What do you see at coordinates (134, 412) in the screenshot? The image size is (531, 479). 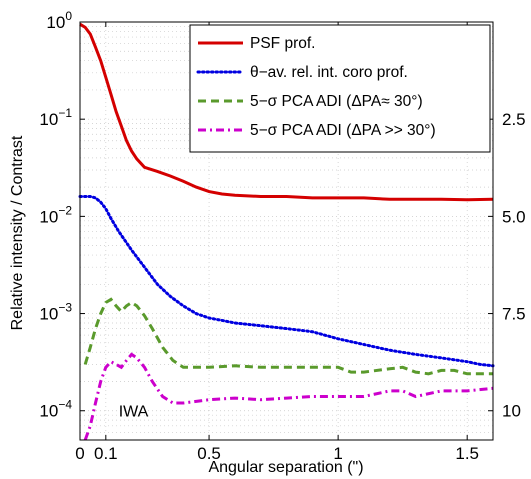 I see `iwa-annotation: IWA` at bounding box center [134, 412].